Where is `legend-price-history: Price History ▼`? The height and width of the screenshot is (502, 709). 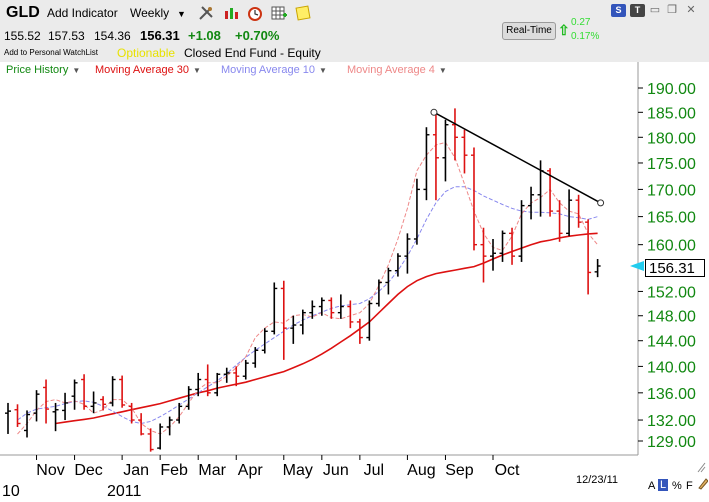 legend-price-history: Price History ▼ is located at coordinates (43, 70).